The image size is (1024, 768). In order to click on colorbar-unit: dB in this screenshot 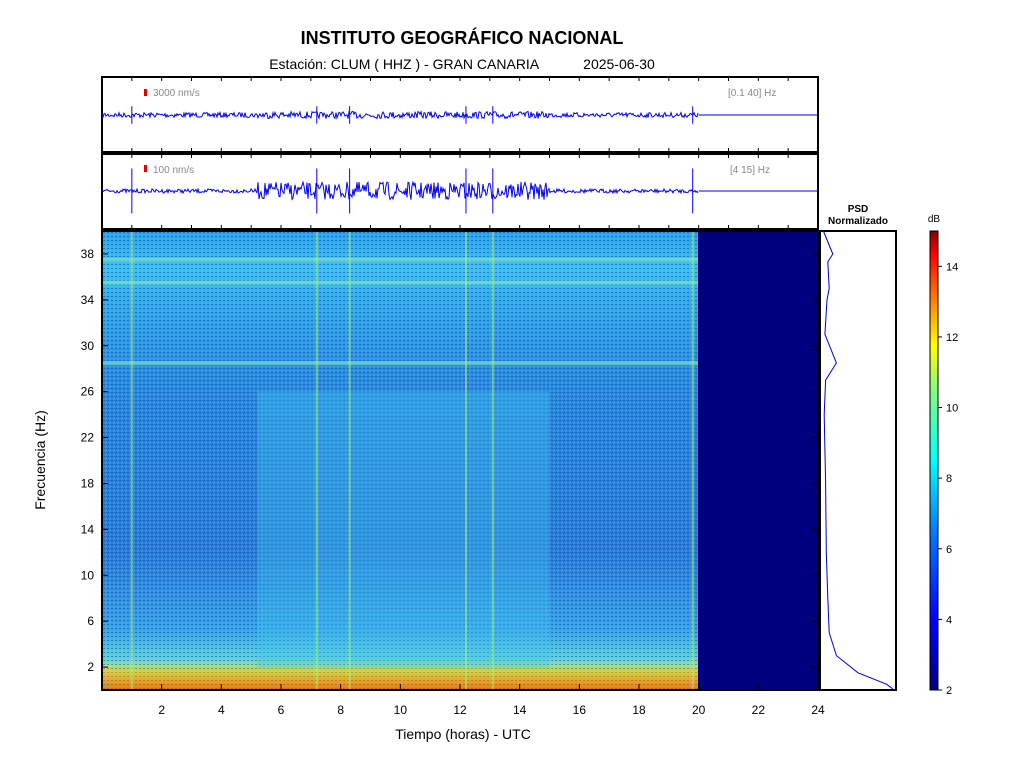, I will do `click(934, 219)`.